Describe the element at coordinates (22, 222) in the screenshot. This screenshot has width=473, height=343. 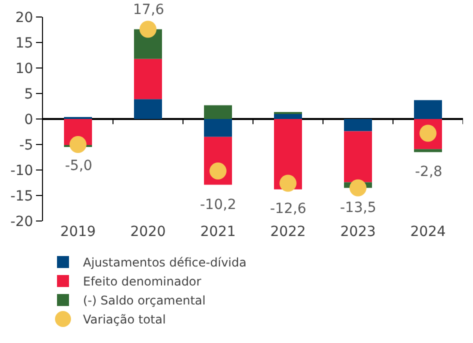
I see `y-tick-label: -20` at that location.